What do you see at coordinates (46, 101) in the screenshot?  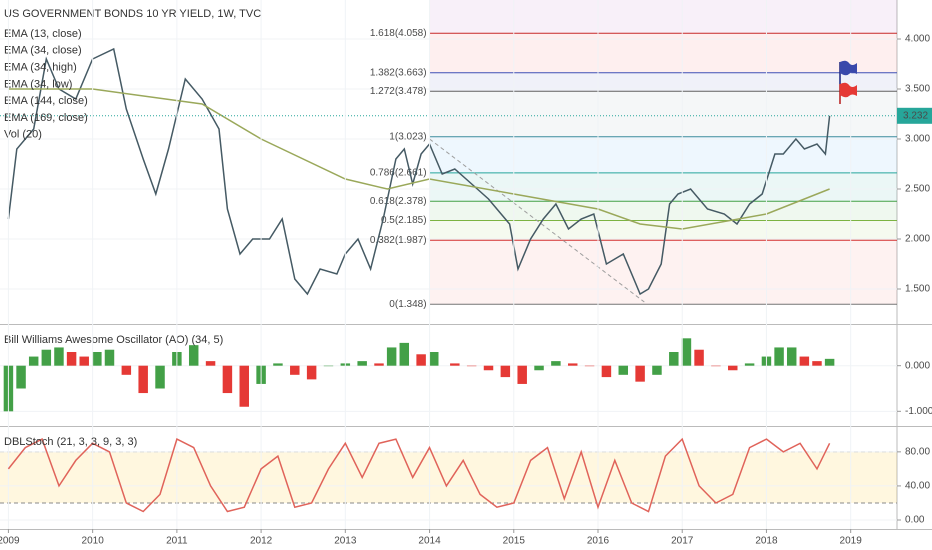 I see `indicator-label: EMA (144, close)` at bounding box center [46, 101].